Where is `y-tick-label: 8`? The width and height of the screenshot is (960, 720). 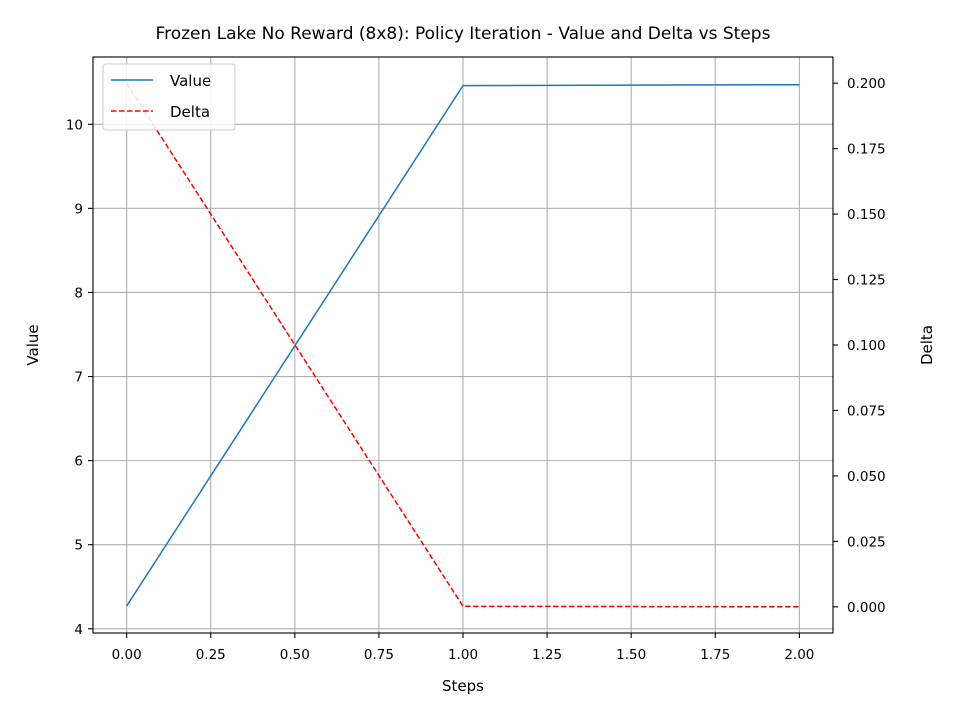
y-tick-label: 8 is located at coordinates (78, 293).